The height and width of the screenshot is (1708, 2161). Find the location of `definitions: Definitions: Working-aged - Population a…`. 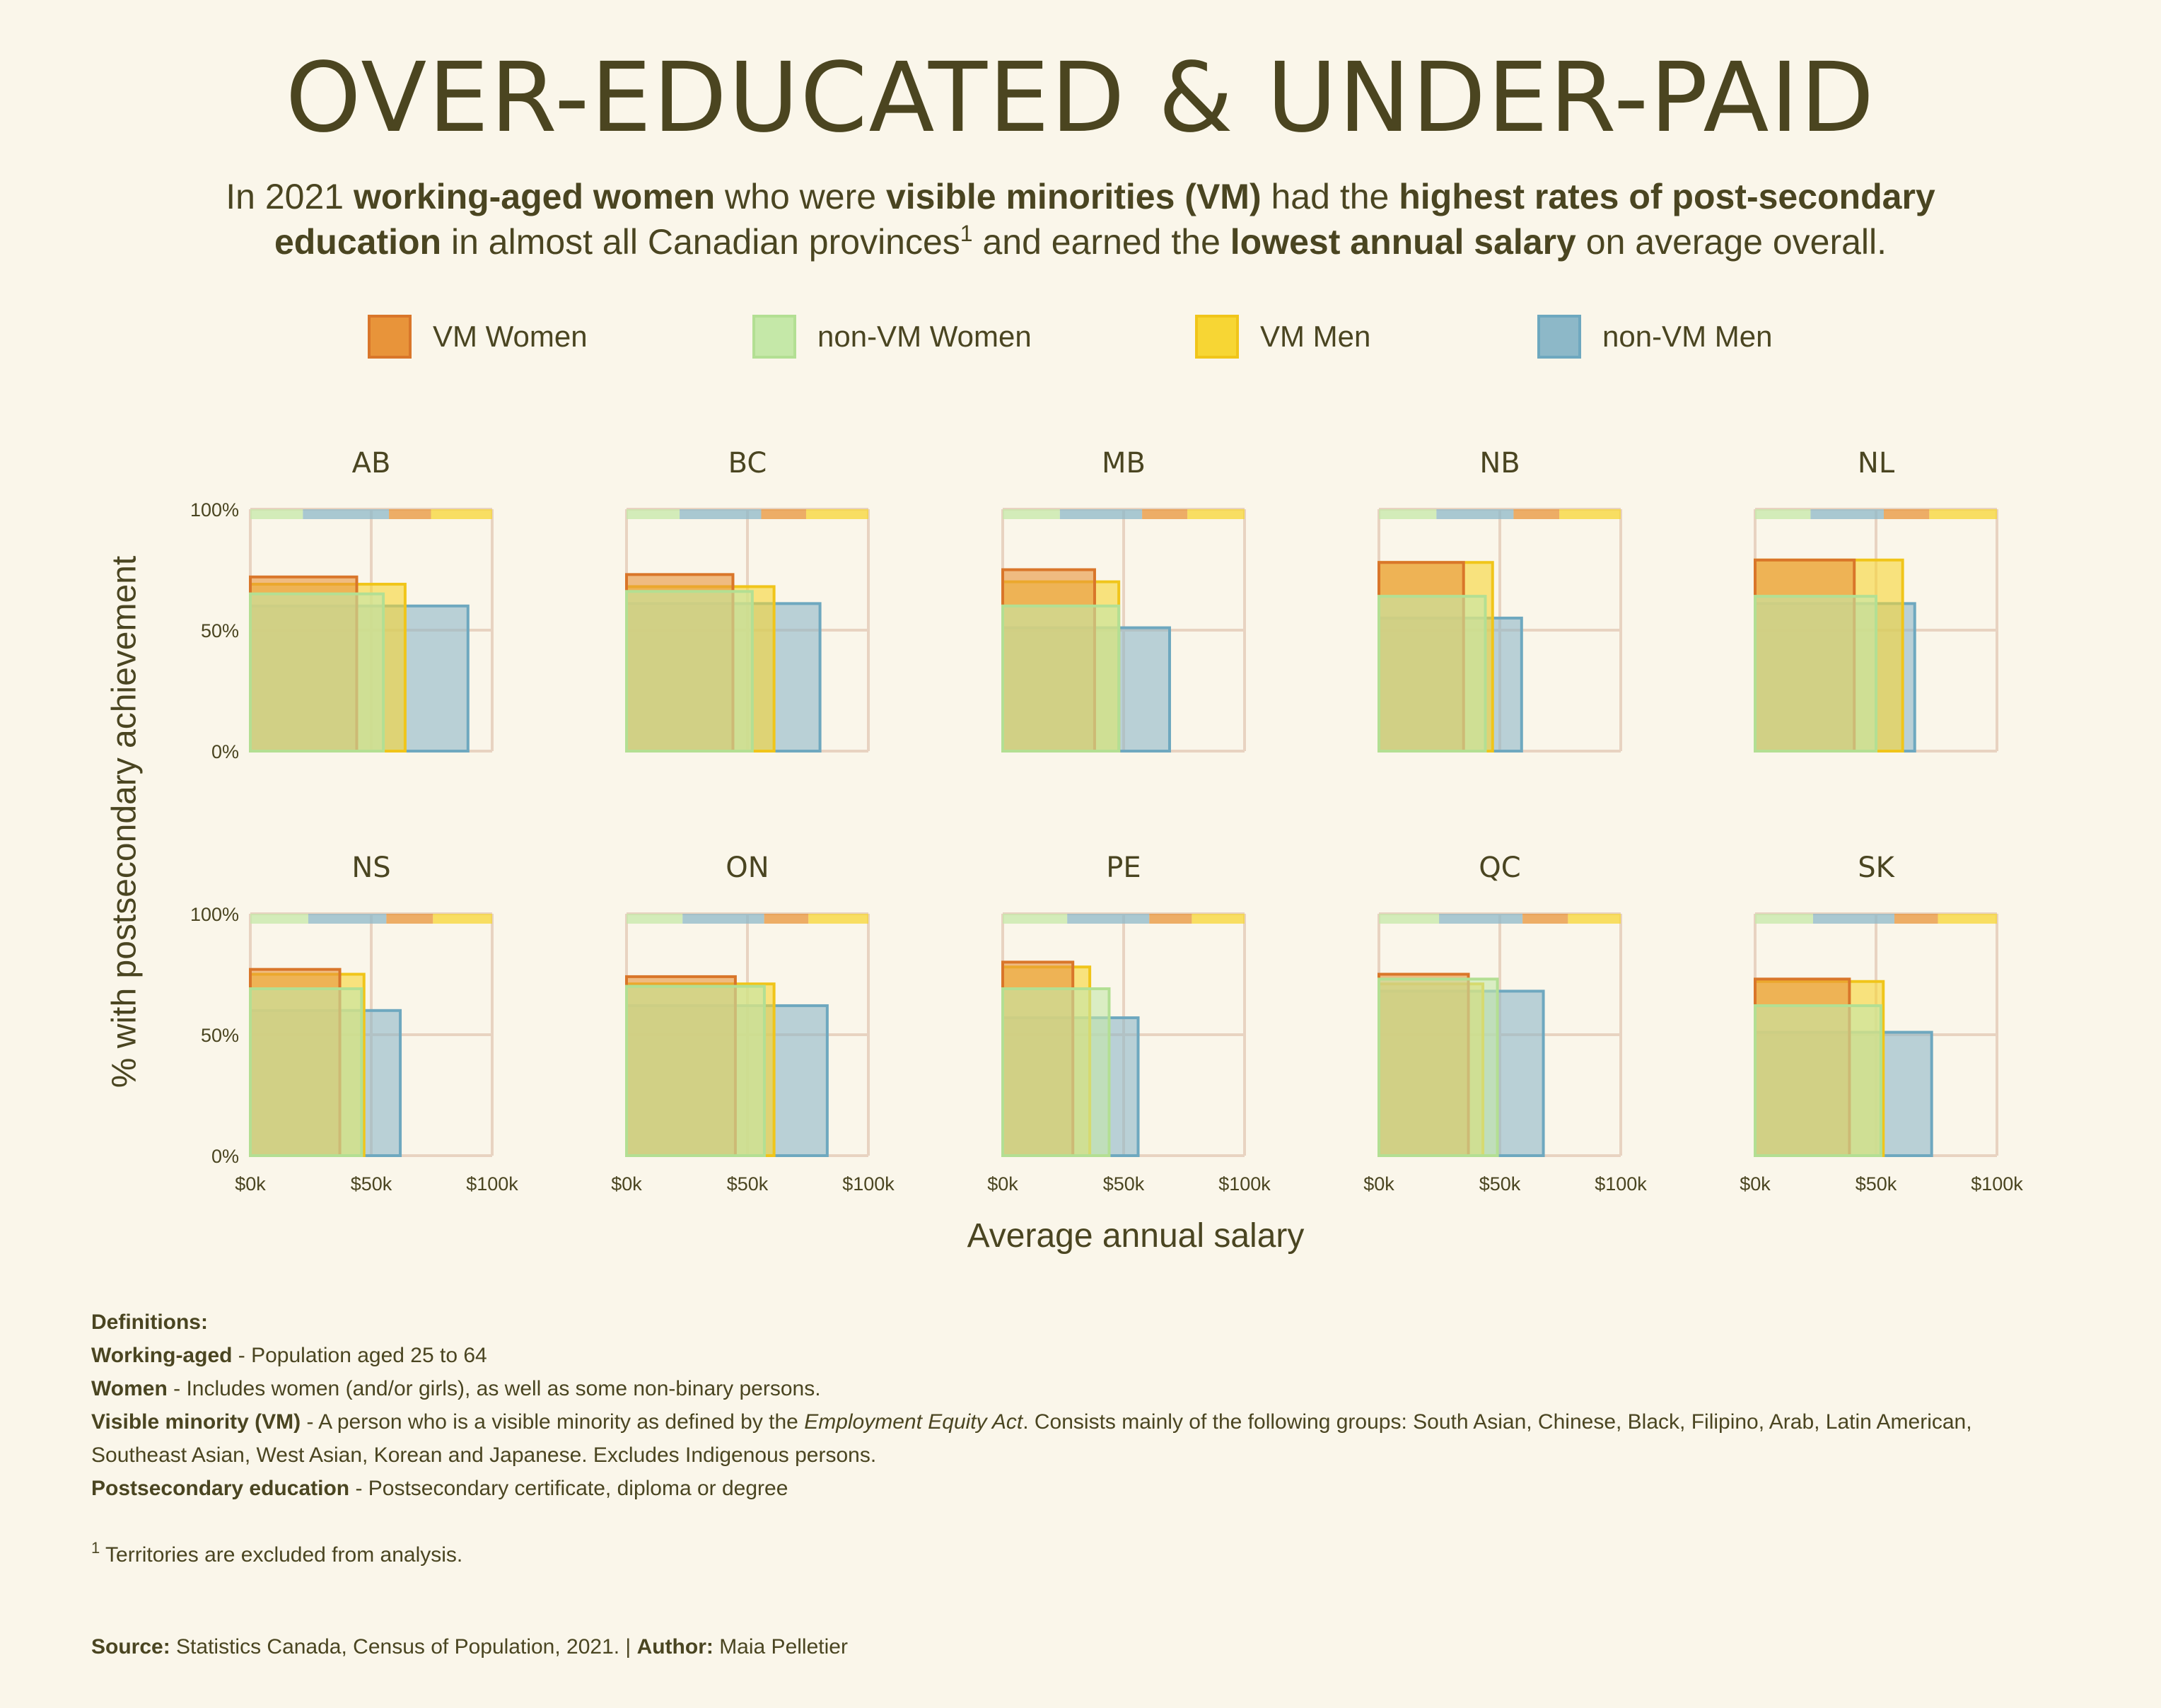

definitions: Definitions: Working-aged - Population a… is located at coordinates (1074, 1439).